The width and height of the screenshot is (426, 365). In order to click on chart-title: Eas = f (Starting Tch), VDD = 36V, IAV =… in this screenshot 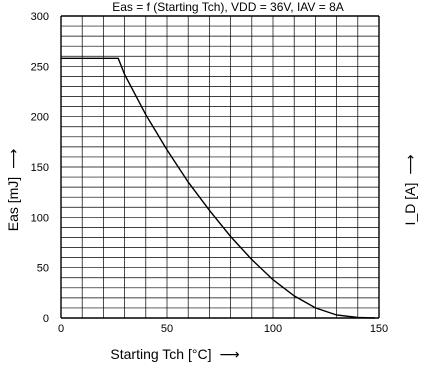, I will do `click(228, 7)`.